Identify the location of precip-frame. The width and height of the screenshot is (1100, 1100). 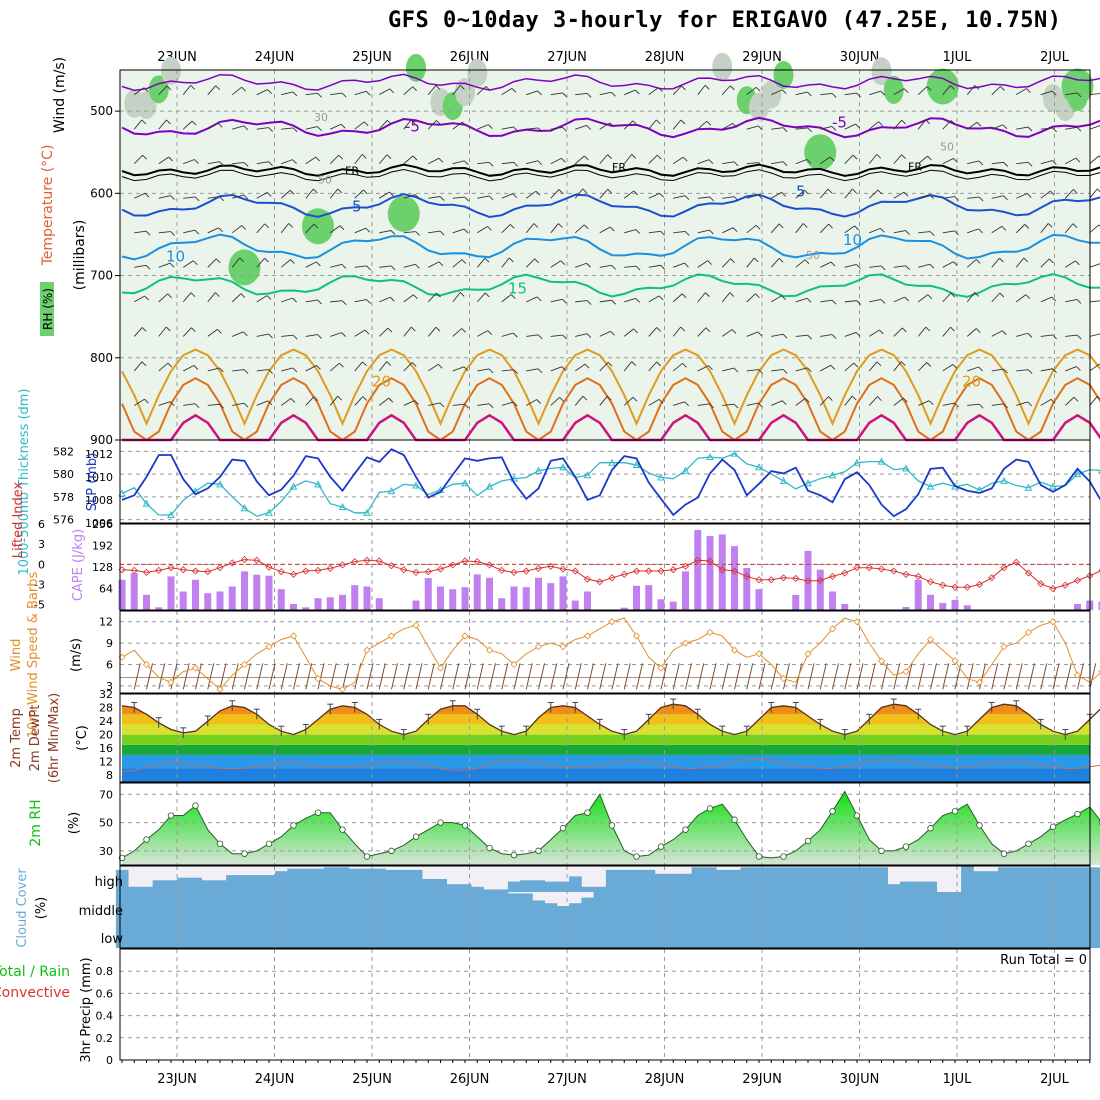
(605, 1004).